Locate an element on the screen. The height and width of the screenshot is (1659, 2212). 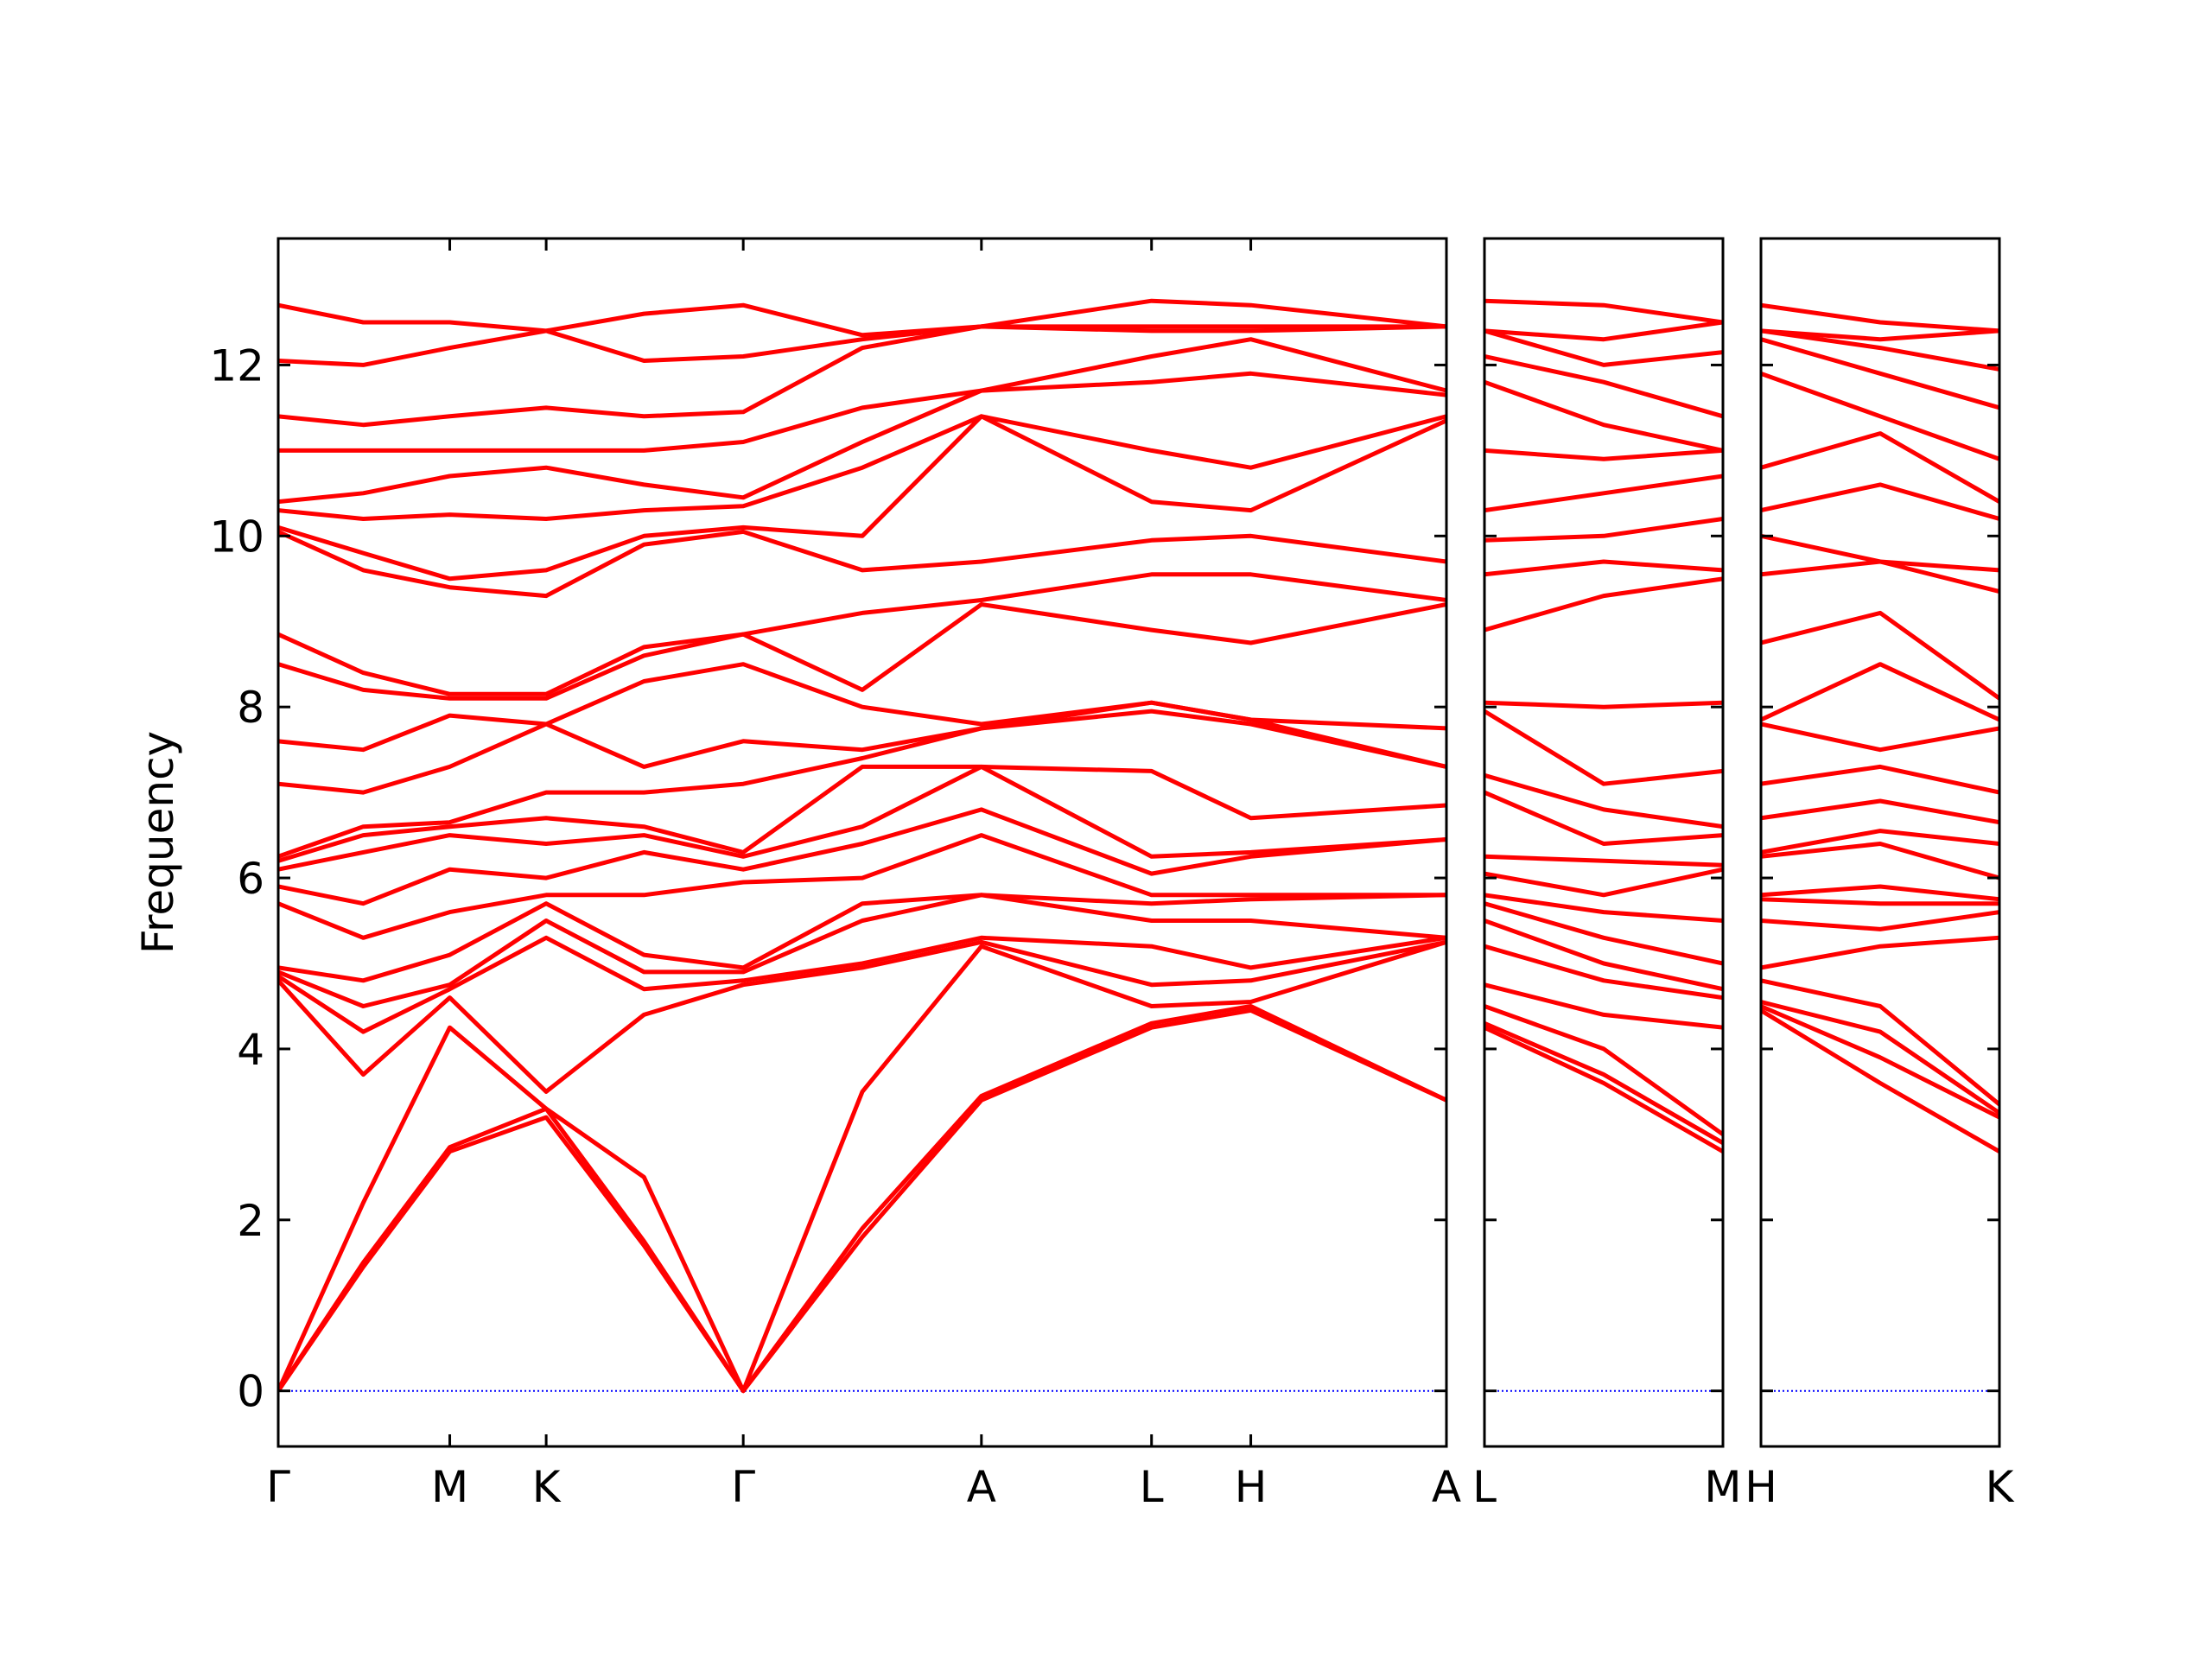
y-tick-label: 0 is located at coordinates (250, 1392).